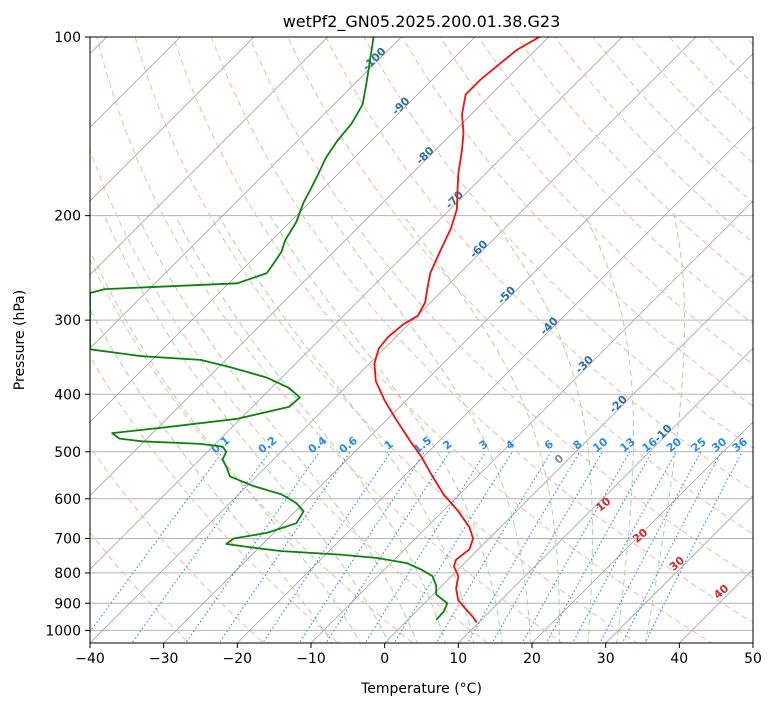 The height and width of the screenshot is (708, 775). I want to click on y-axis-title: Pressure (hPa), so click(20, 340).